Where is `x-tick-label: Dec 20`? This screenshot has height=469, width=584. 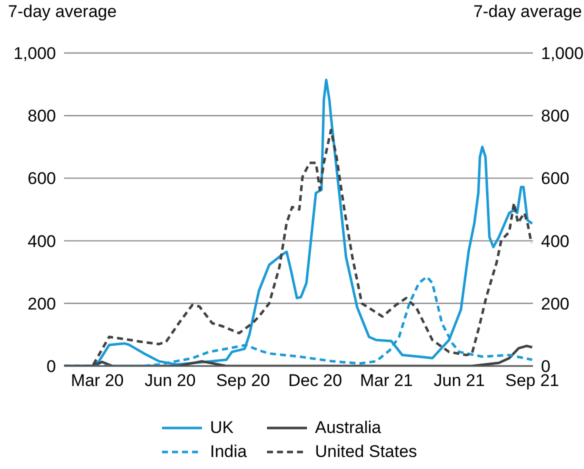
x-tick-label: Dec 20 is located at coordinates (315, 380).